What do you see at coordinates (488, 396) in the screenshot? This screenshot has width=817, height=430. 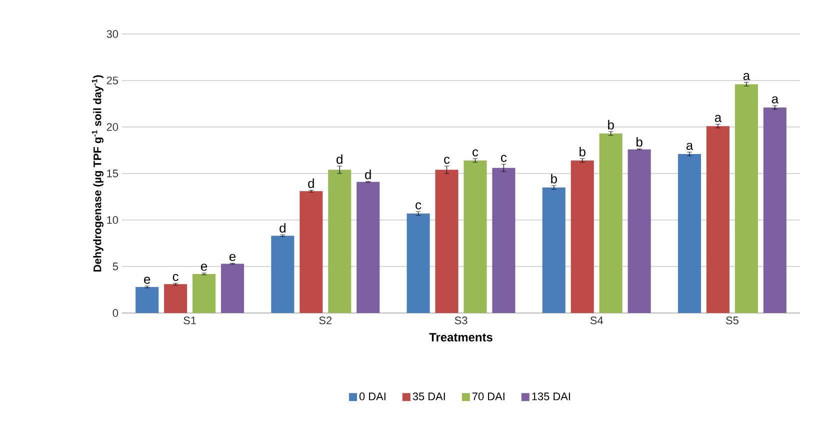 I see `legend-label: 70 DAI` at bounding box center [488, 396].